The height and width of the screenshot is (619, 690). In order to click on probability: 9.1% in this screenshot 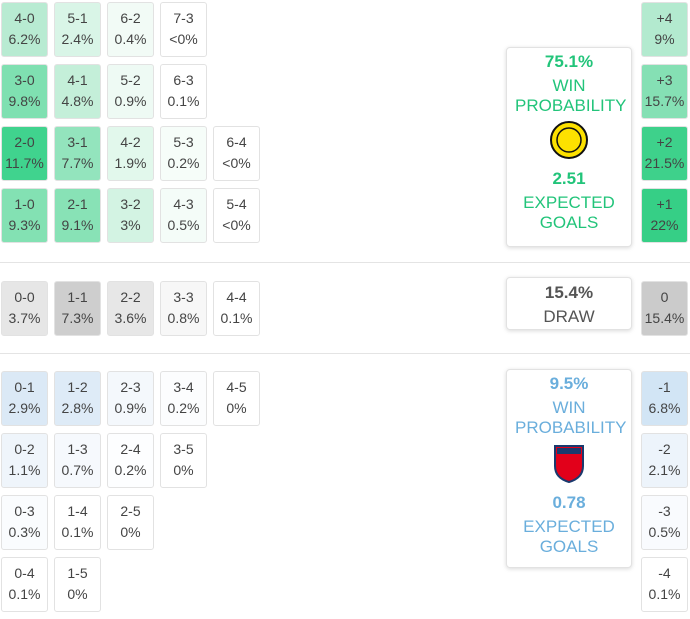, I will do `click(77, 225)`.